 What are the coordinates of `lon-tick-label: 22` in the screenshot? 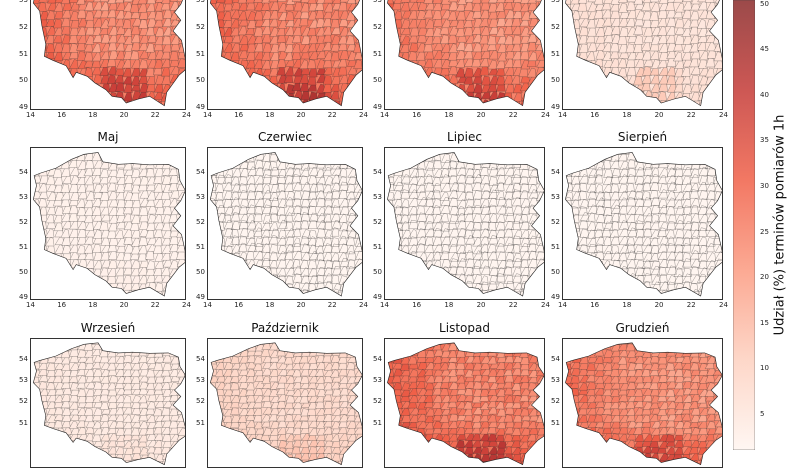 It's located at (332, 115).